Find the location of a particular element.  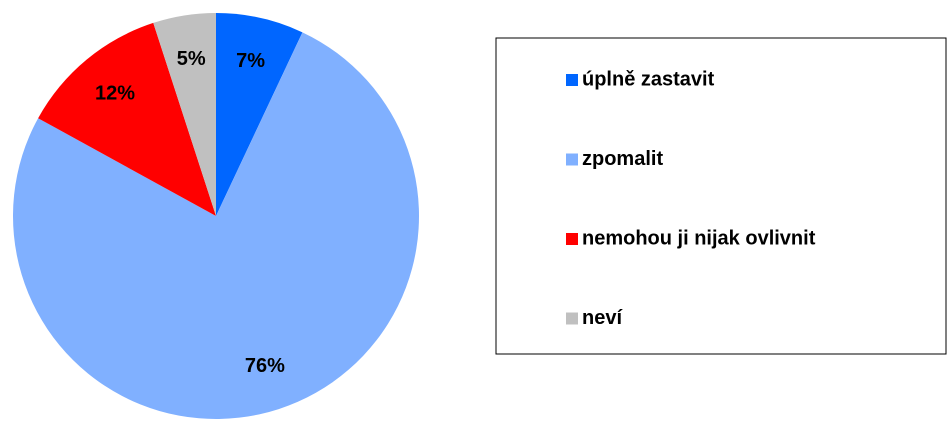

legend-label: nemohou ji nijak ovlivnit is located at coordinates (699, 238).